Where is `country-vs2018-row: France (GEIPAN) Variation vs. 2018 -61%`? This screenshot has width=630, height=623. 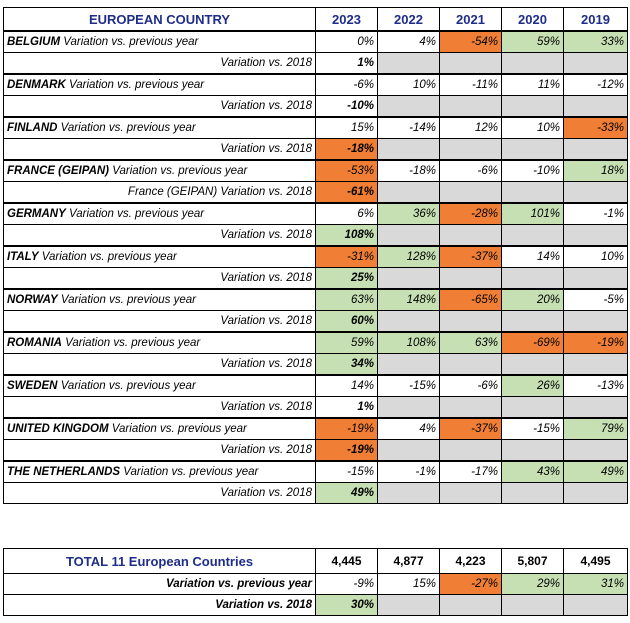 country-vs2018-row: France (GEIPAN) Variation vs. 2018 -61% is located at coordinates (315, 192).